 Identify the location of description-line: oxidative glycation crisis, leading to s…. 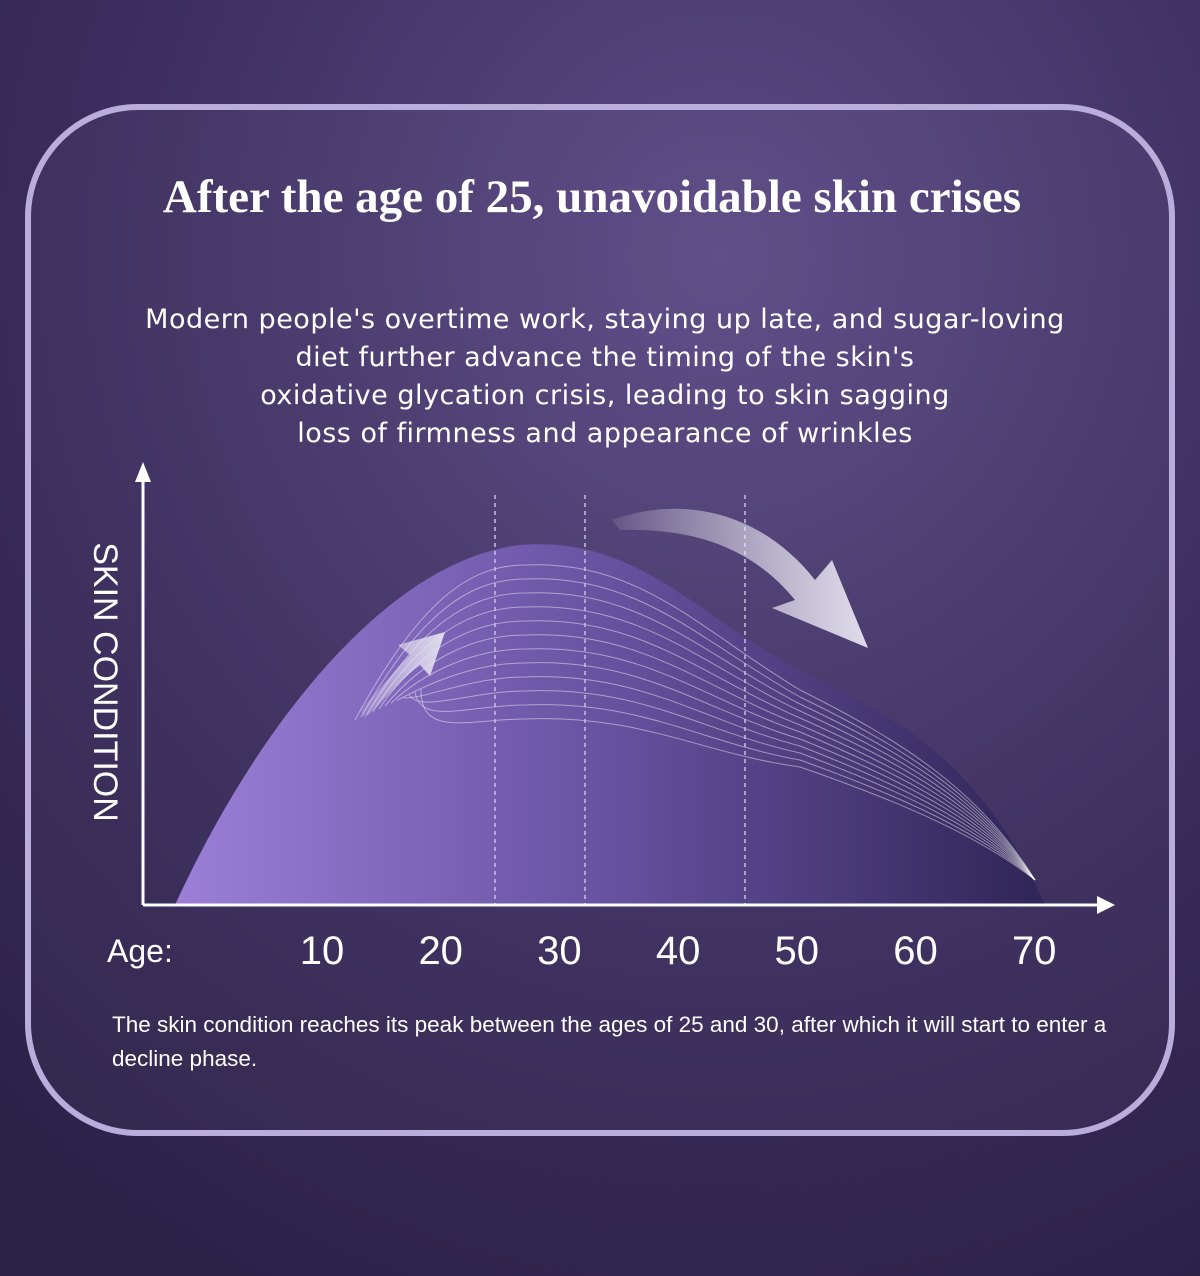
(605, 395).